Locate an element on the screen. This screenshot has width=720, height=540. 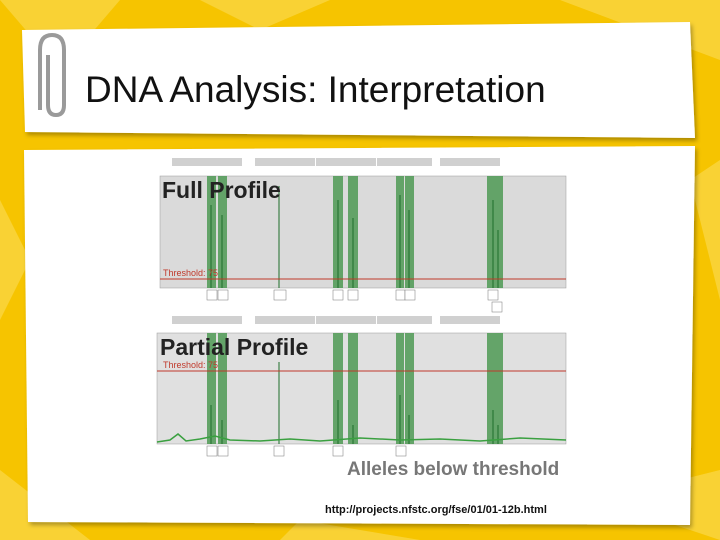
panel-label: Full Profile is located at coordinates (221, 190).